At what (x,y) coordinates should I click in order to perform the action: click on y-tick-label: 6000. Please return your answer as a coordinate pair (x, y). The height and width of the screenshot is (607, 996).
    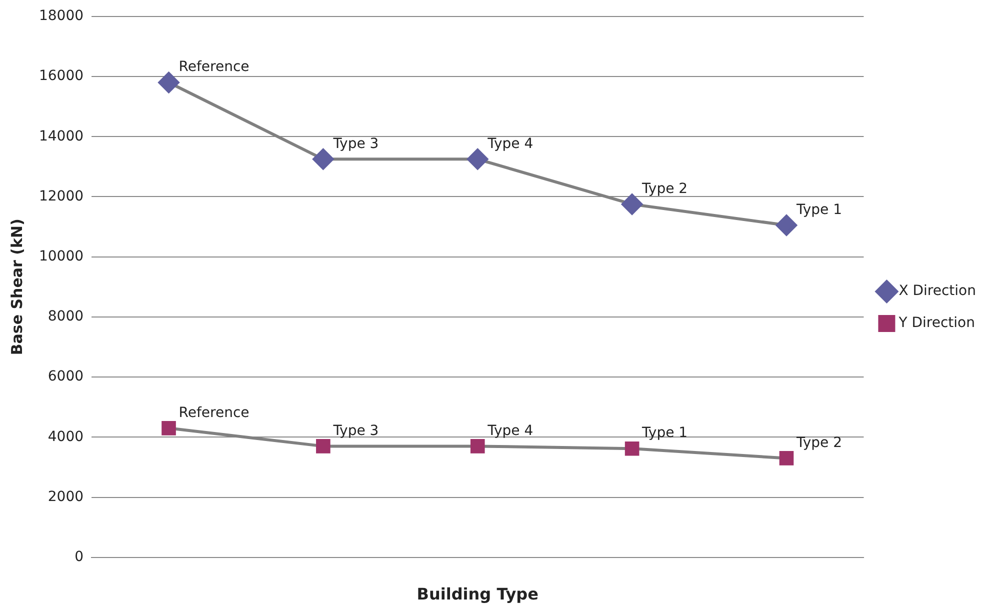
    Looking at the image, I should click on (66, 376).